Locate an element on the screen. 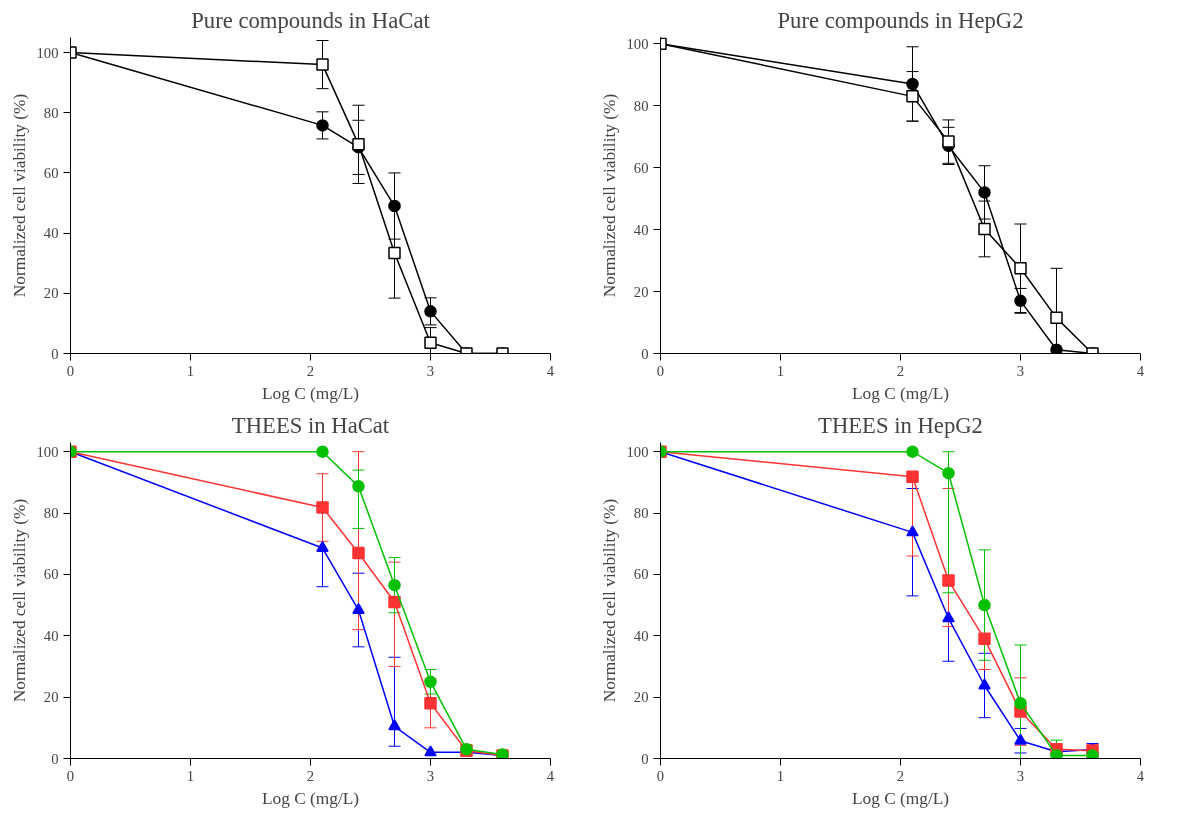 The height and width of the screenshot is (831, 1201). chart-title: THEES in HaCat is located at coordinates (310, 425).